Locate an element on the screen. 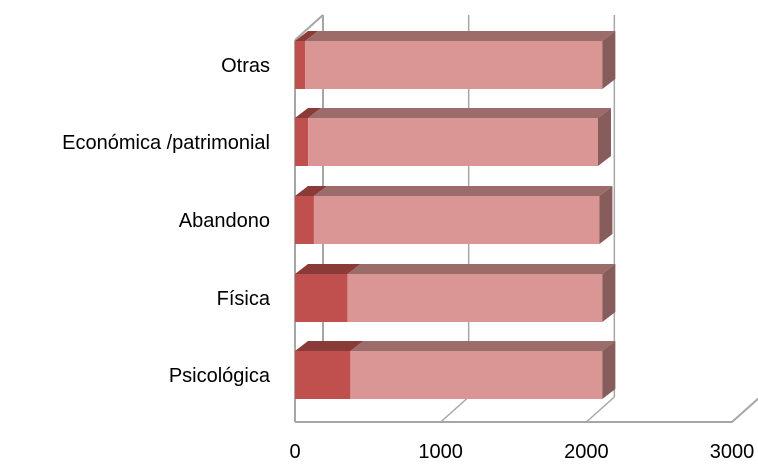 The image size is (758, 467). gridline-floor-2000 is located at coordinates (600, 409).